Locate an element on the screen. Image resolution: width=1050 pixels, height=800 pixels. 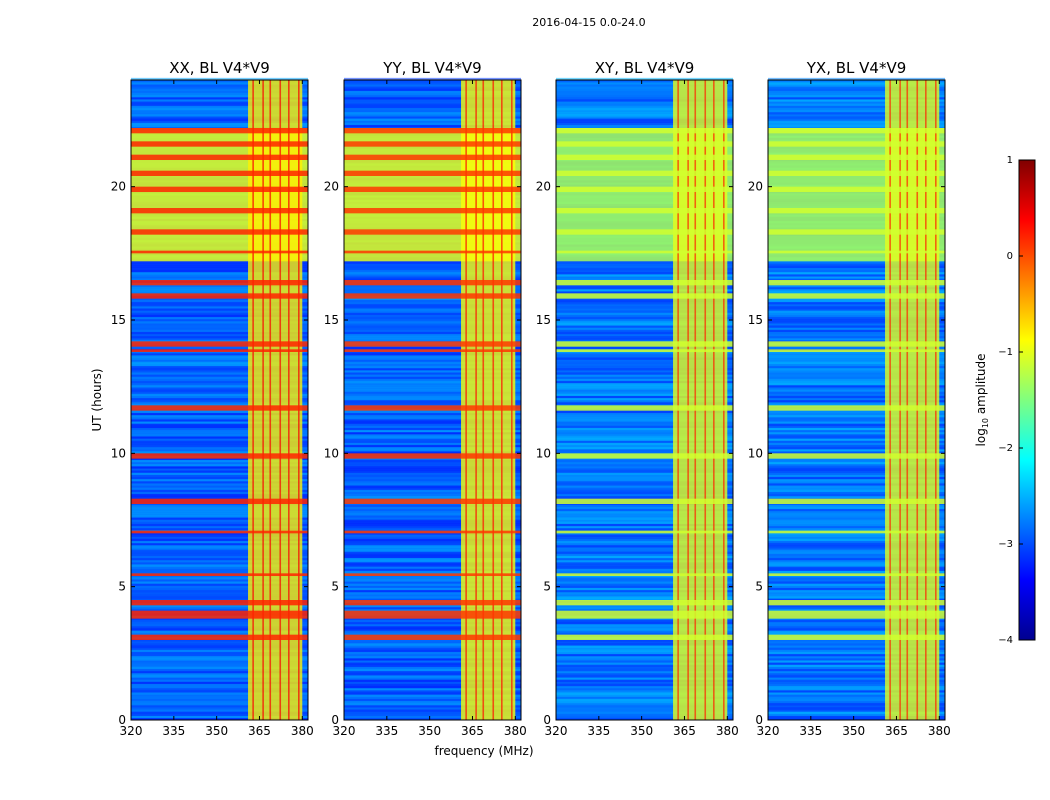
figure-suptitle: 2016-04-15 0.0-24.0 is located at coordinates (588, 22).